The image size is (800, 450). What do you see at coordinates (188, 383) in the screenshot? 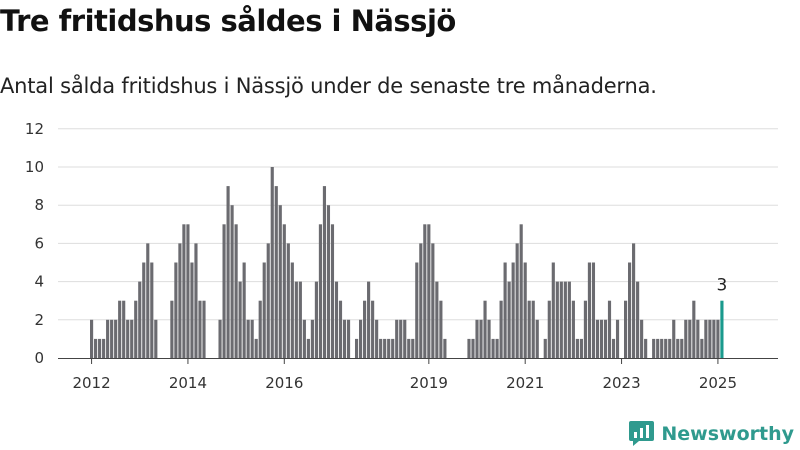
I see `x-tick-label: 2014` at bounding box center [188, 383].